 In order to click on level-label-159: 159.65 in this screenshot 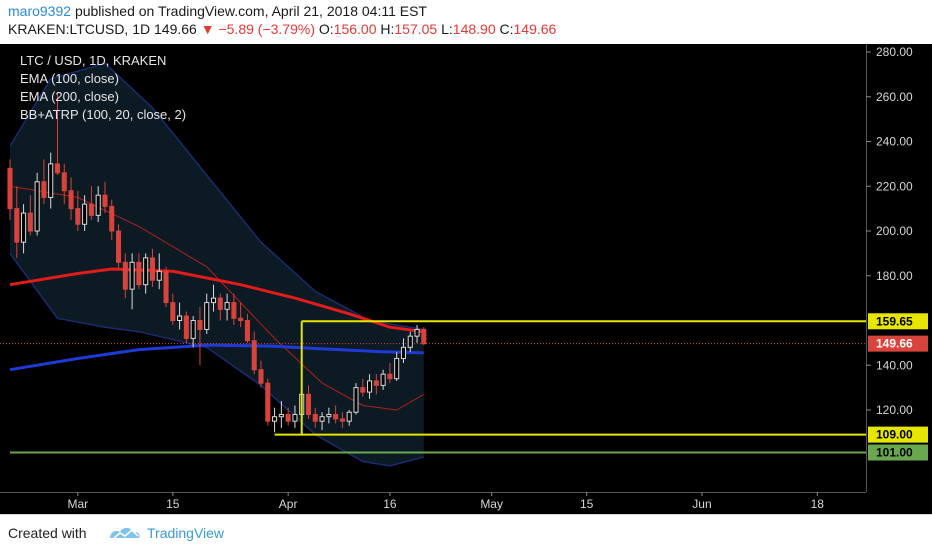, I will do `click(894, 321)`.